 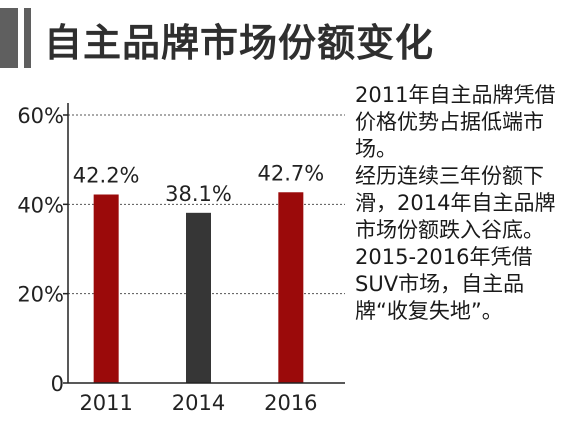 I want to click on value-labels: 42.2% 38.1% 42.7%, so click(x=198, y=183).